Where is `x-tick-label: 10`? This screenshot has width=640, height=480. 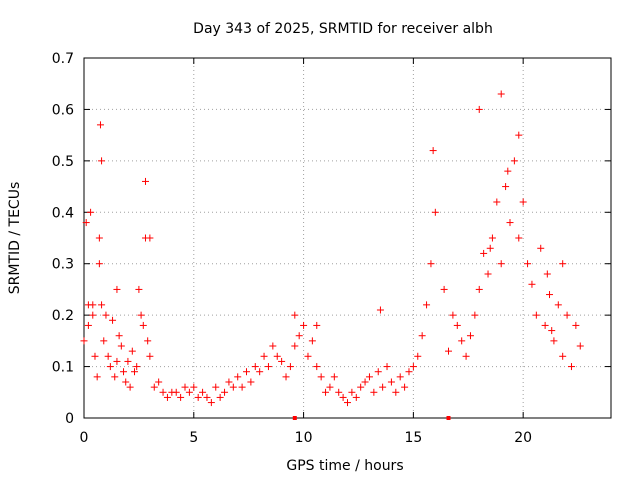
x-tick-label: 10 is located at coordinates (304, 438).